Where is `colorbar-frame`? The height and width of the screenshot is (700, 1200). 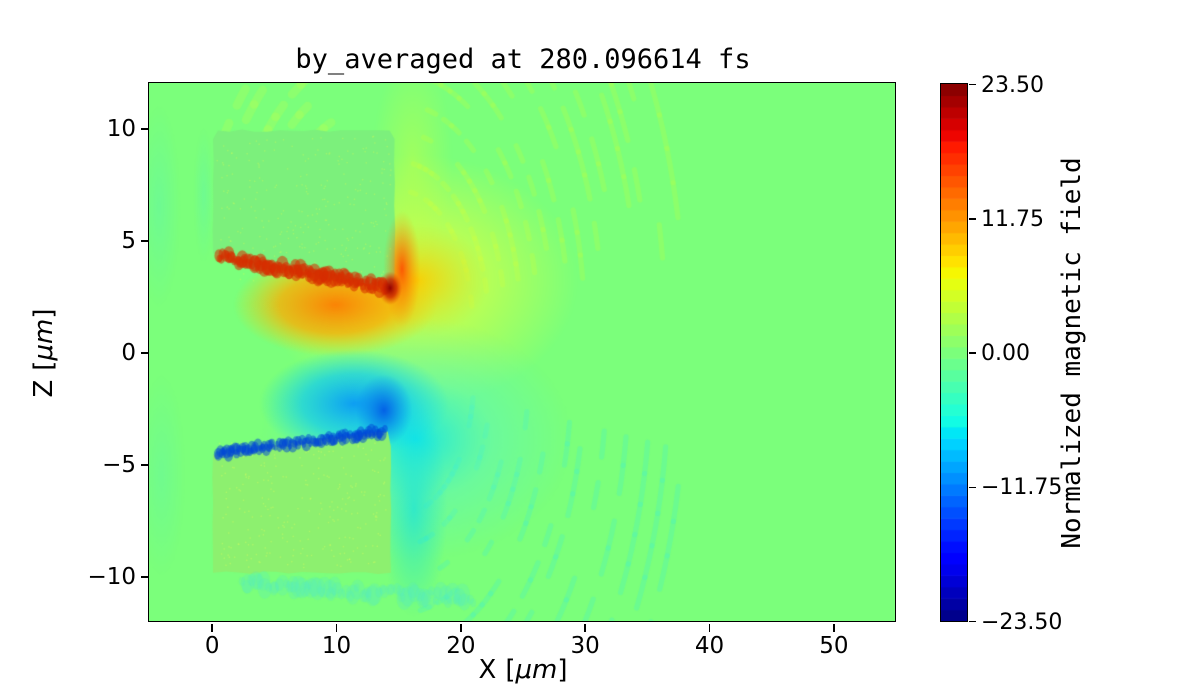 colorbar-frame is located at coordinates (954, 352).